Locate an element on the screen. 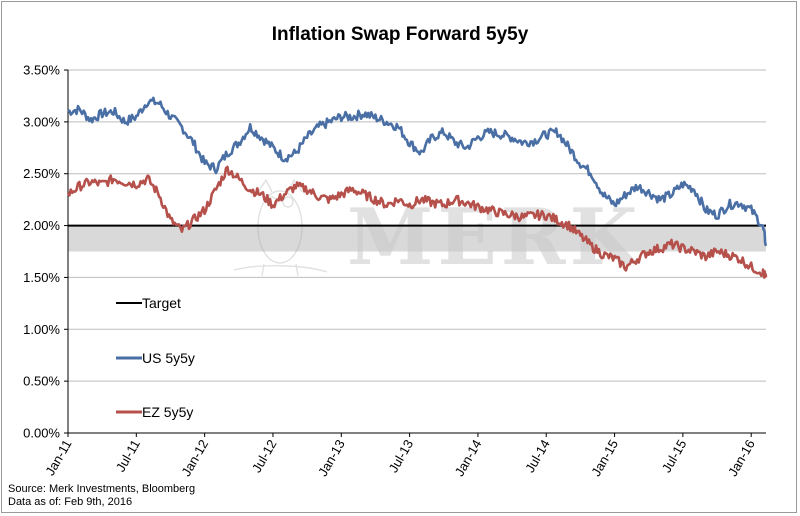  merk-watermark: MERK is located at coordinates (494, 237).